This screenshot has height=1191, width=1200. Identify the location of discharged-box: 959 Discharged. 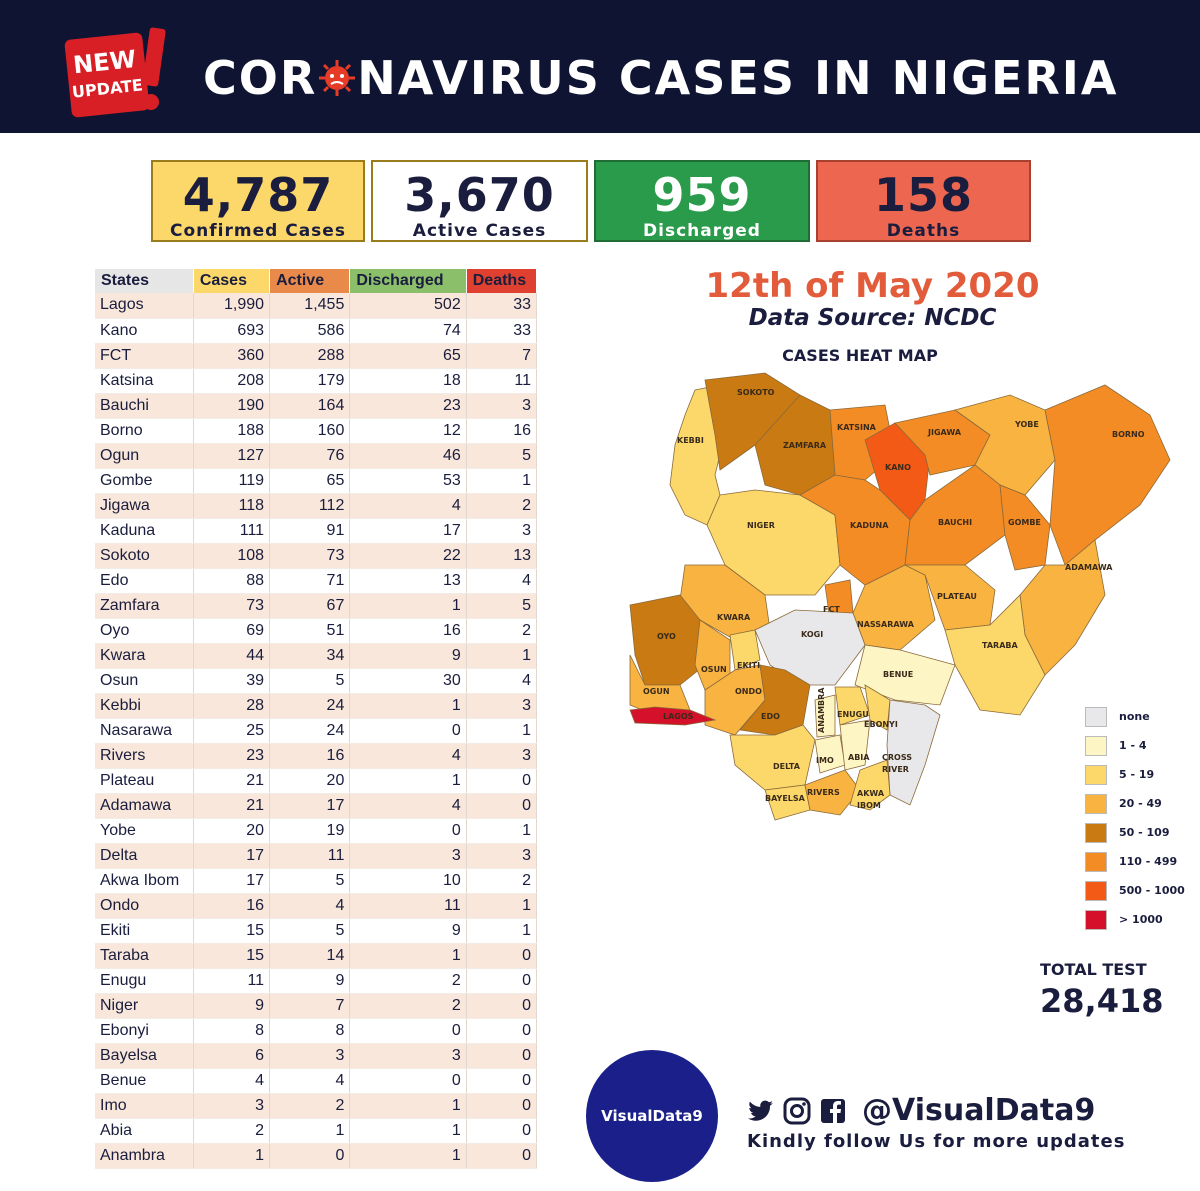
(702, 201).